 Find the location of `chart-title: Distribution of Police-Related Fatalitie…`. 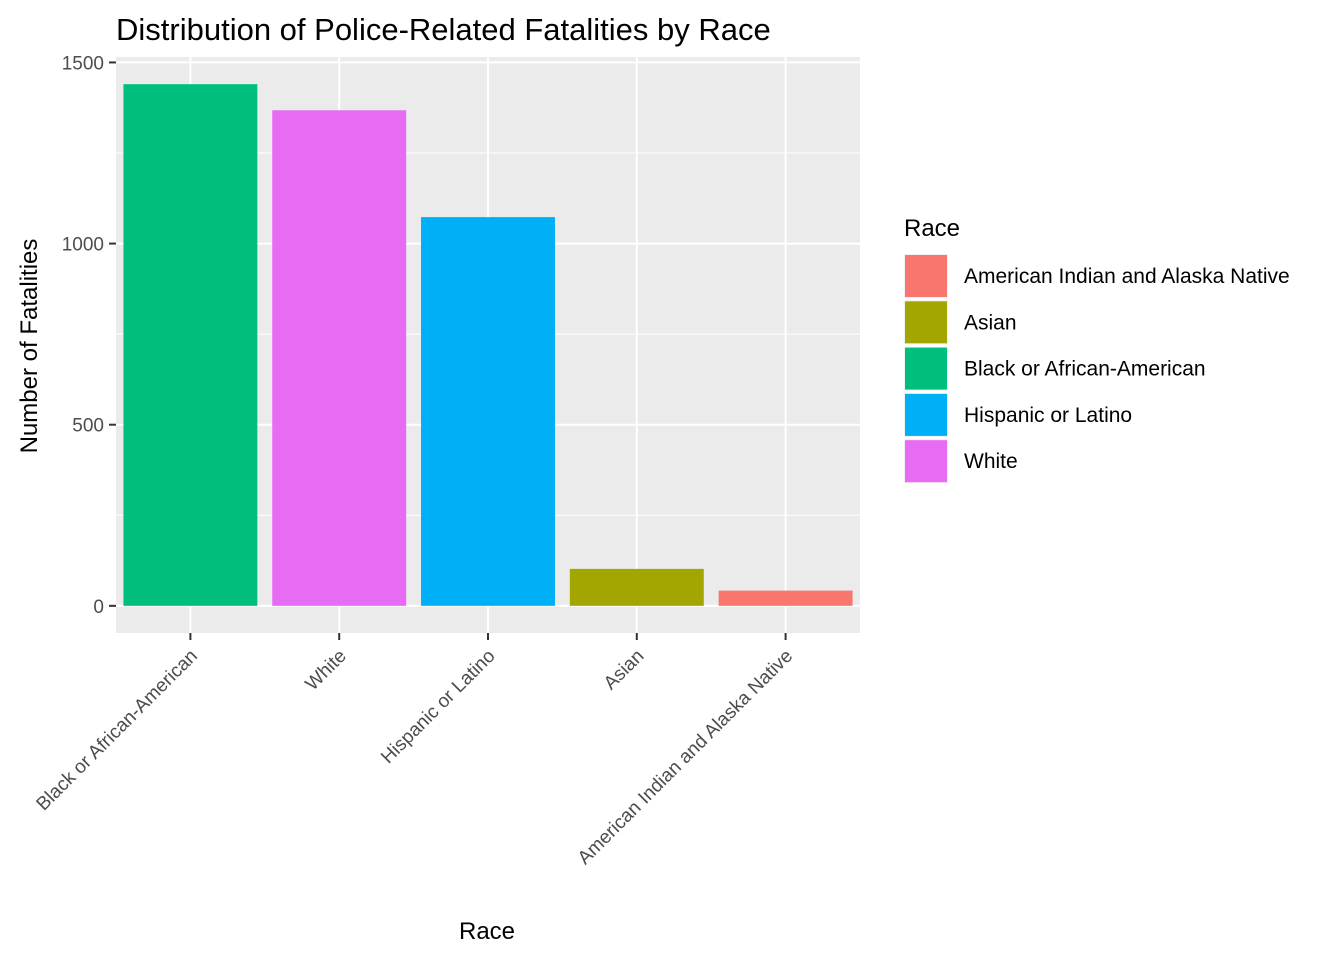

chart-title: Distribution of Police-Related Fatalitie… is located at coordinates (443, 29).